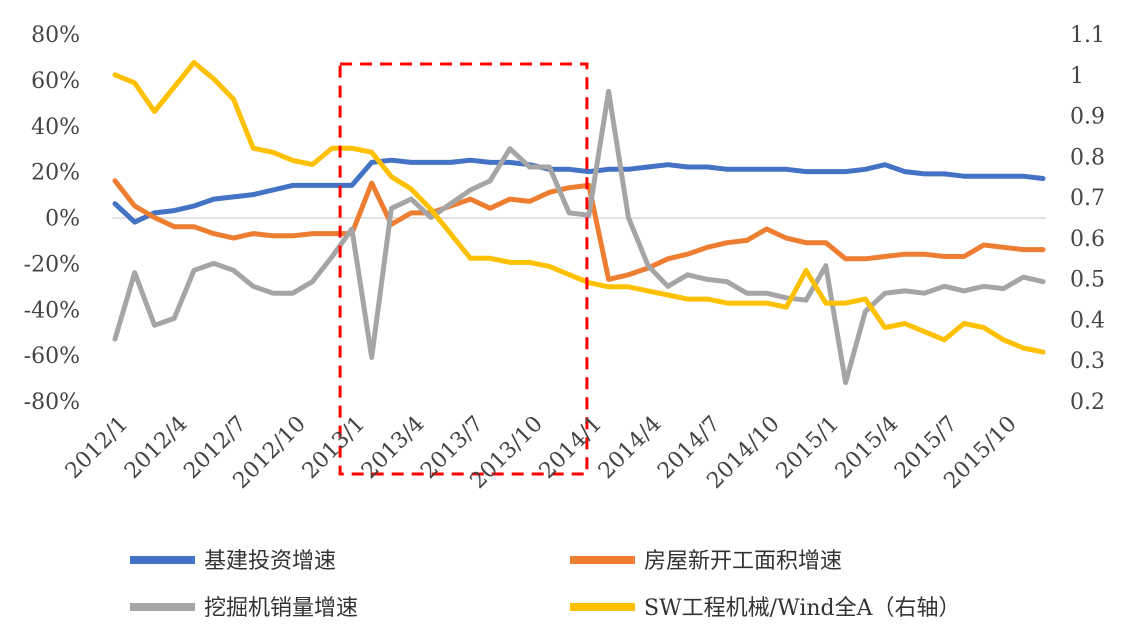 The width and height of the screenshot is (1134, 639). Describe the element at coordinates (1087, 35) in the screenshot. I see `right-tick-label: 1.1` at that location.